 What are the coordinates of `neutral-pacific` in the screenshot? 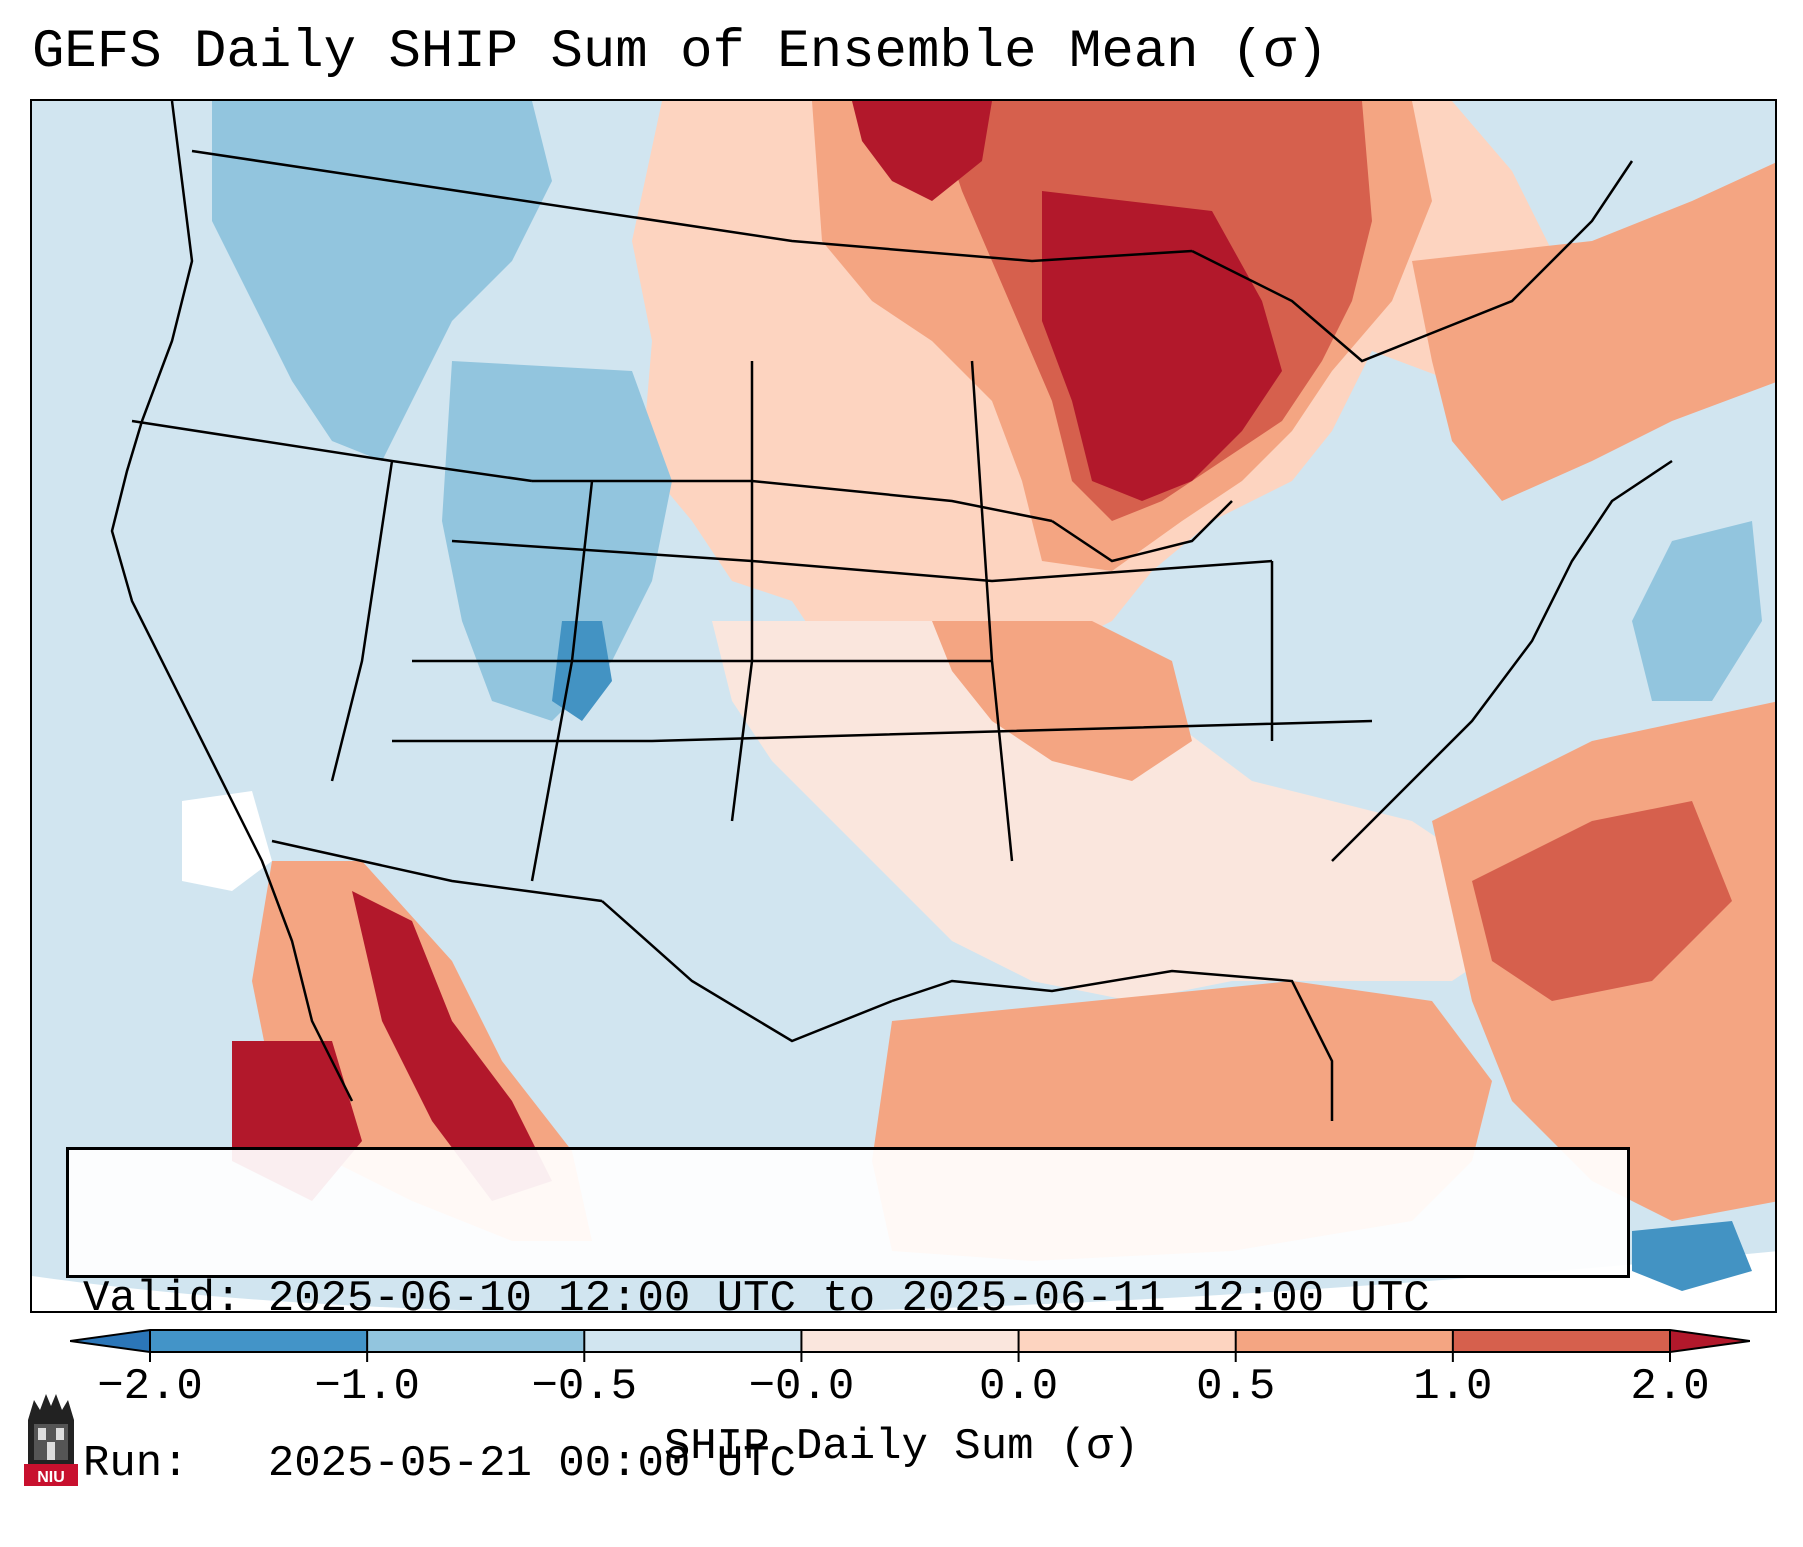 It's located at (227, 841).